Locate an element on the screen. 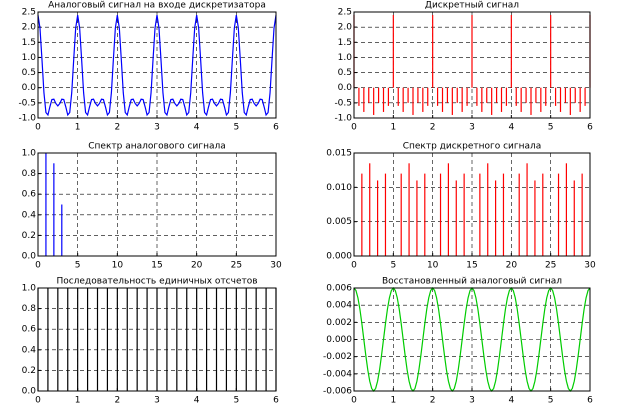 This screenshot has height=405, width=630. y-tick-label: 0.010 is located at coordinates (339, 188).